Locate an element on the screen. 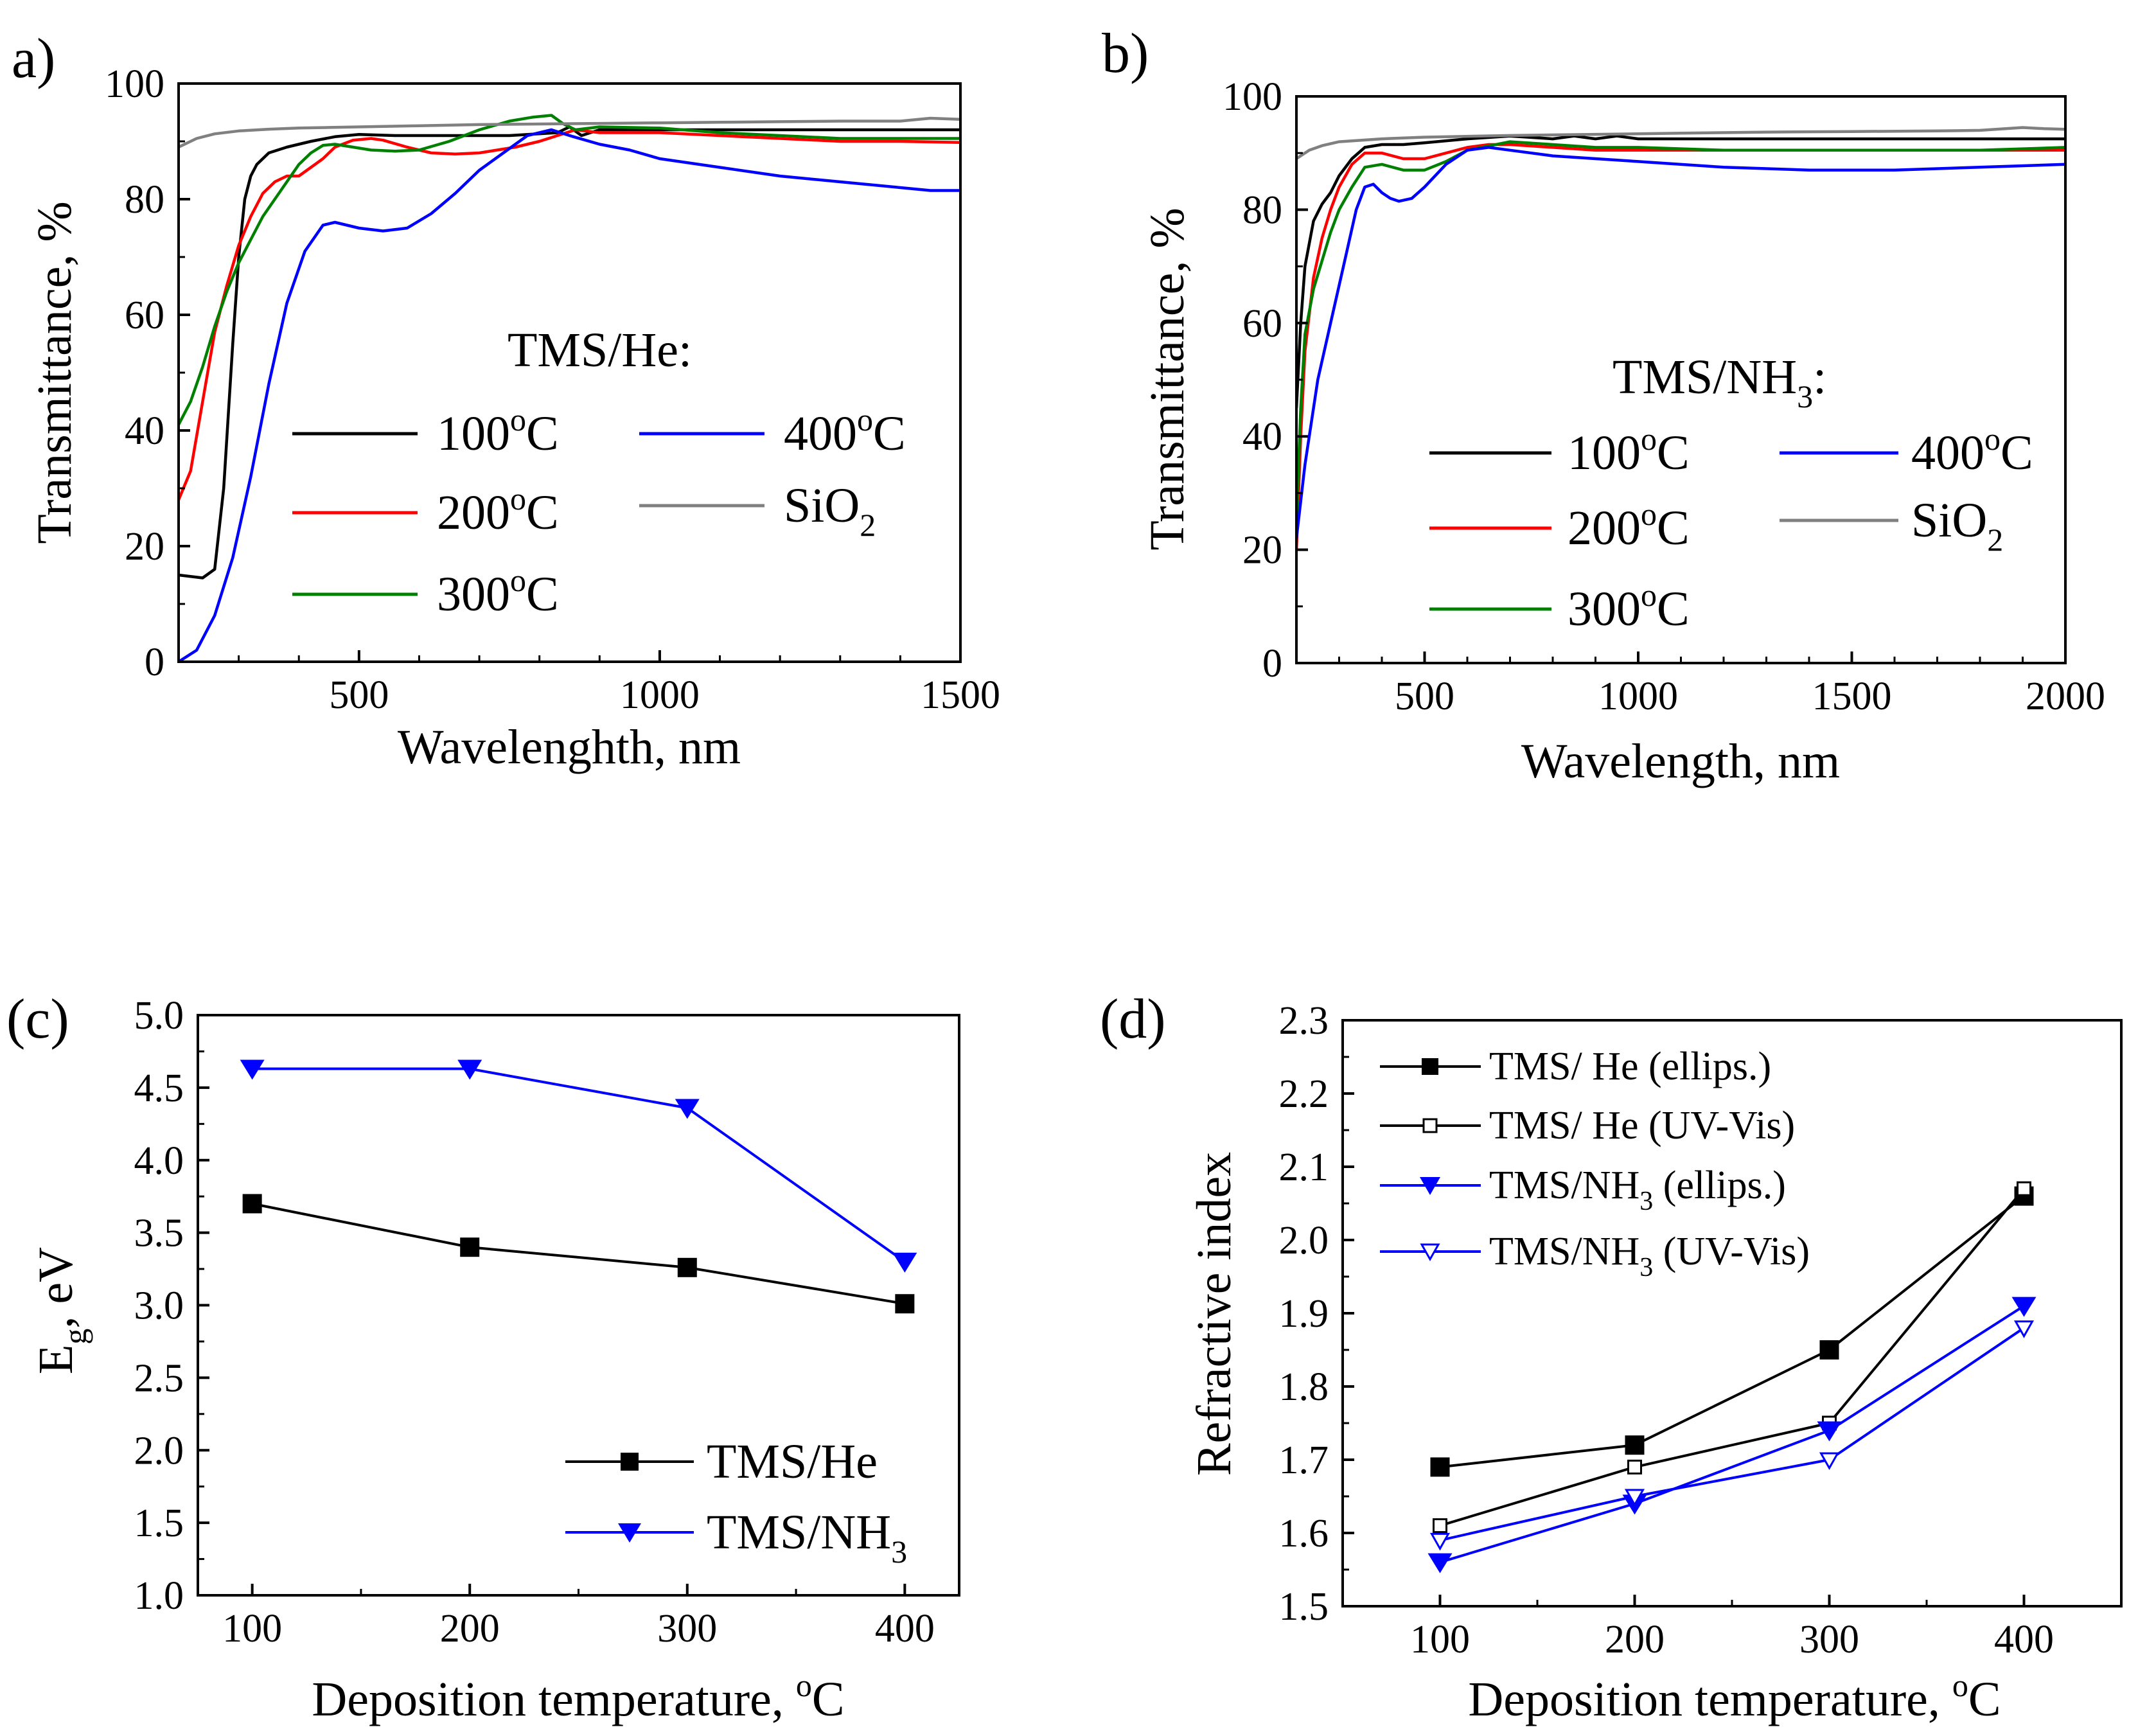 Image resolution: width=2138 pixels, height=1736 pixels. legend-label-sio2: SiO is located at coordinates (1949, 520).